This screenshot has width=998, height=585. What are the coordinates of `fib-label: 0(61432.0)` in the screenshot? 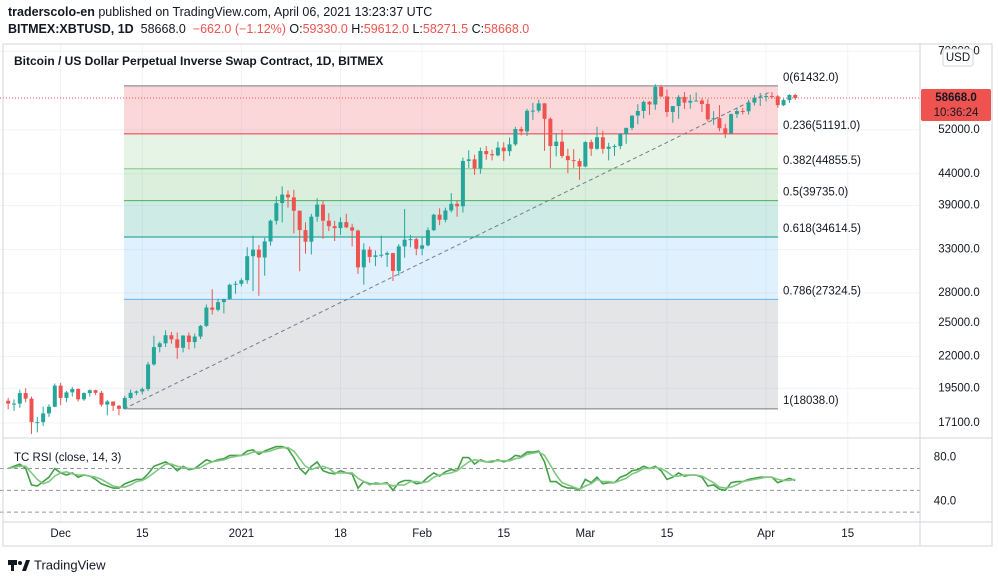 It's located at (811, 78).